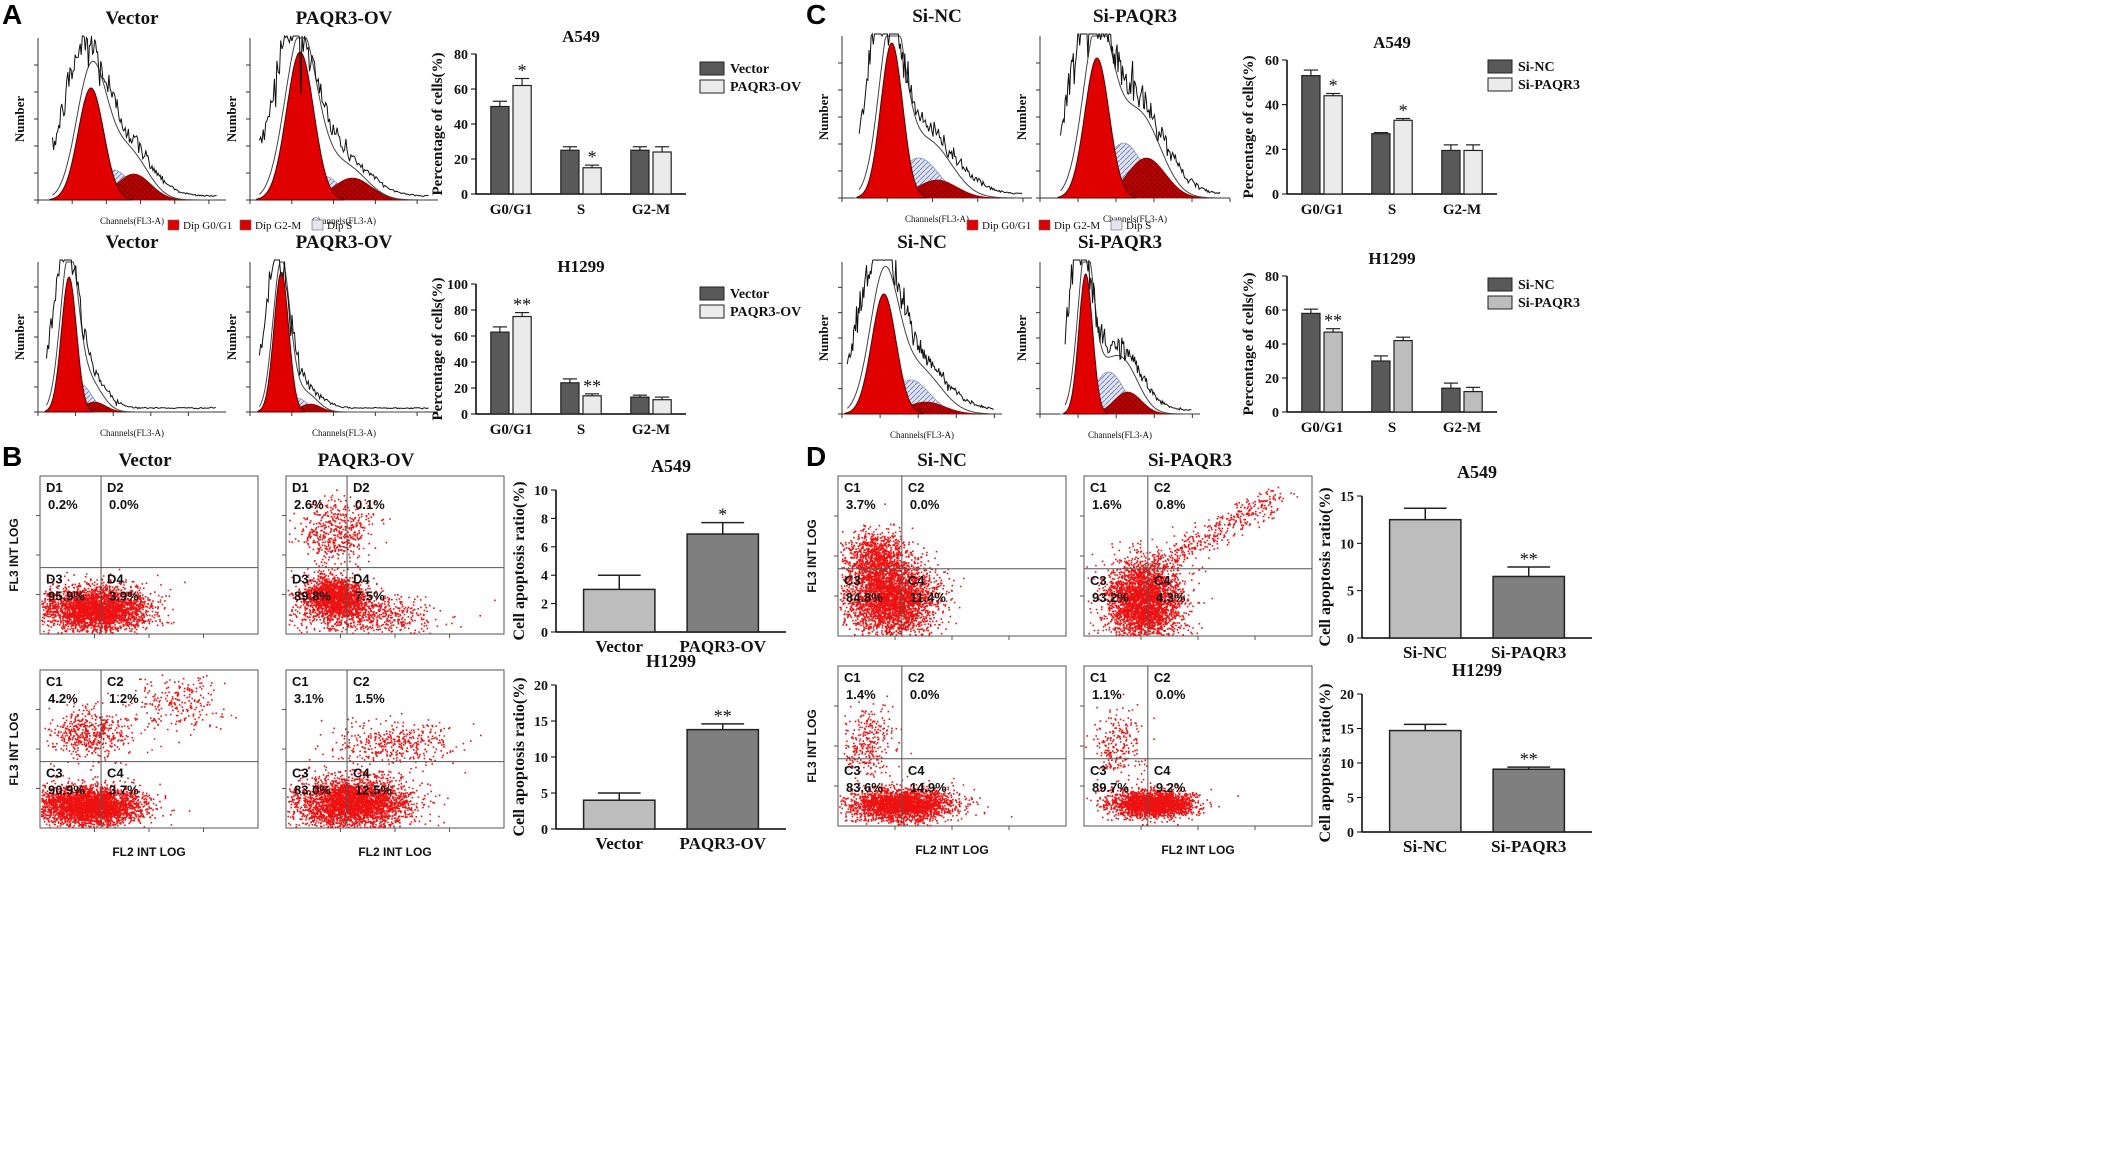 The width and height of the screenshot is (2124, 1171). What do you see at coordinates (1135, 16) in the screenshot?
I see `flow-title: Si-PAQR3` at bounding box center [1135, 16].